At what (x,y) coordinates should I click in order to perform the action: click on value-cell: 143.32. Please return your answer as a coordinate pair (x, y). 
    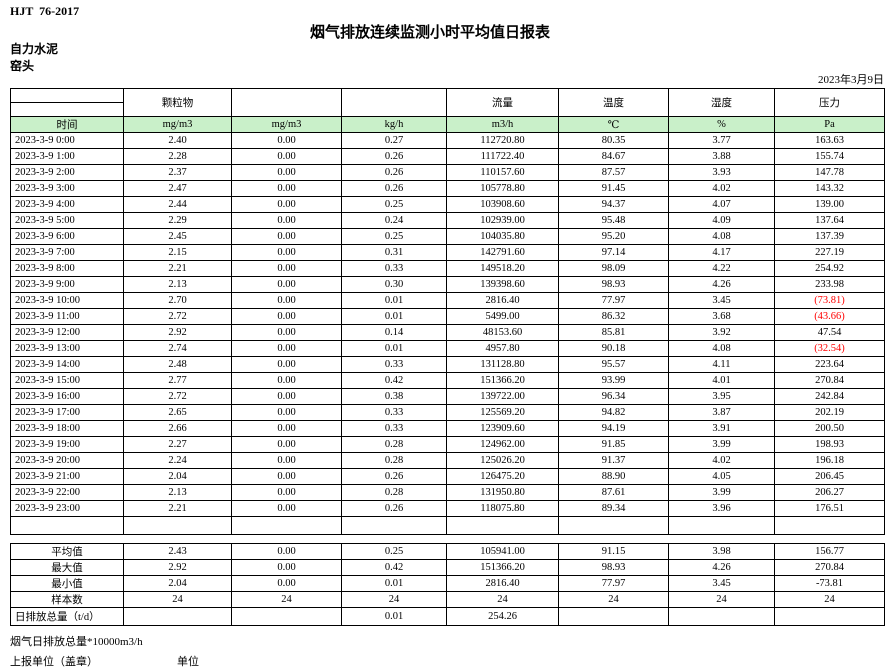
    Looking at the image, I should click on (829, 188).